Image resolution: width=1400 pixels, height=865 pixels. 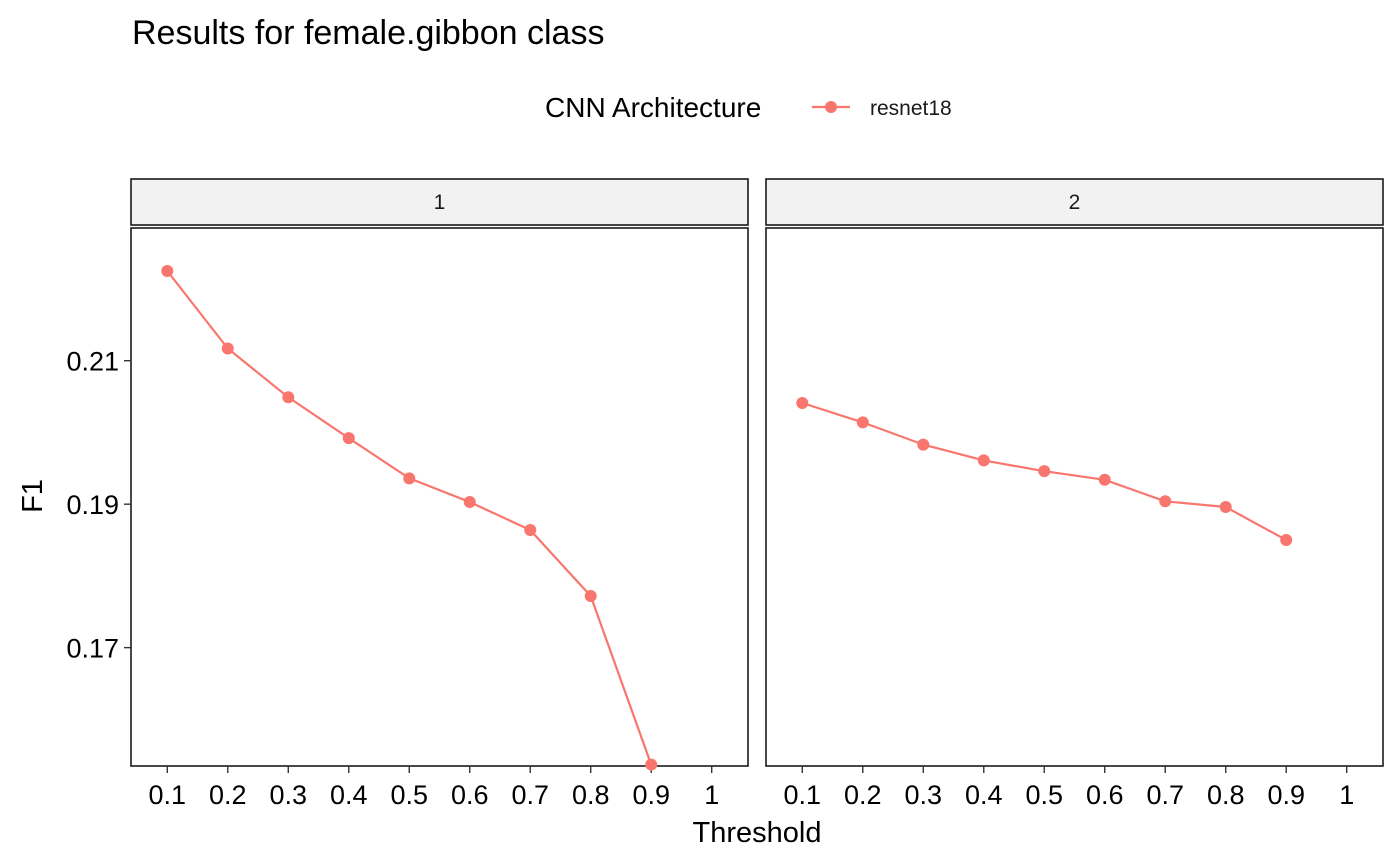 I want to click on facet-strip-label: 2, so click(x=1075, y=202).